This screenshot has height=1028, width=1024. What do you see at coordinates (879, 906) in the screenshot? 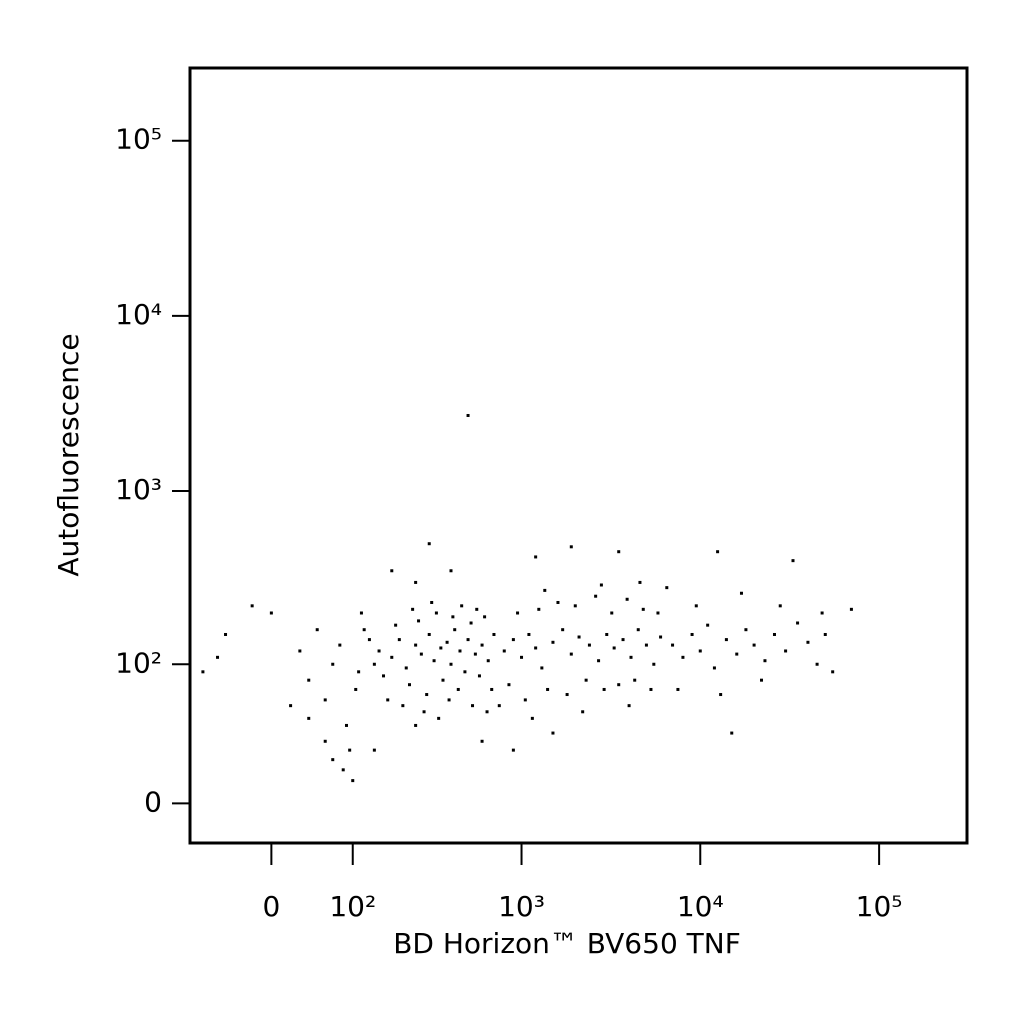
I see `x-tick-label: 10⁵` at bounding box center [879, 906].